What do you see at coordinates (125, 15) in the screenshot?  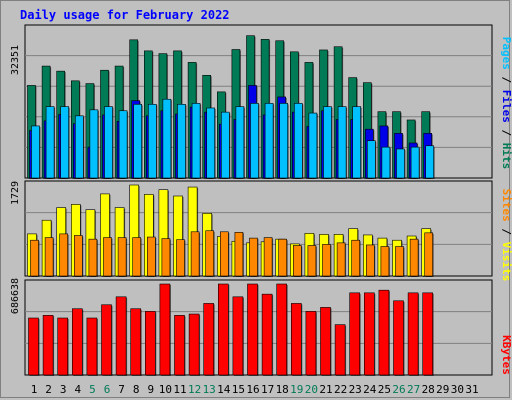 I see `page-title: Daily usage for February 2022` at bounding box center [125, 15].